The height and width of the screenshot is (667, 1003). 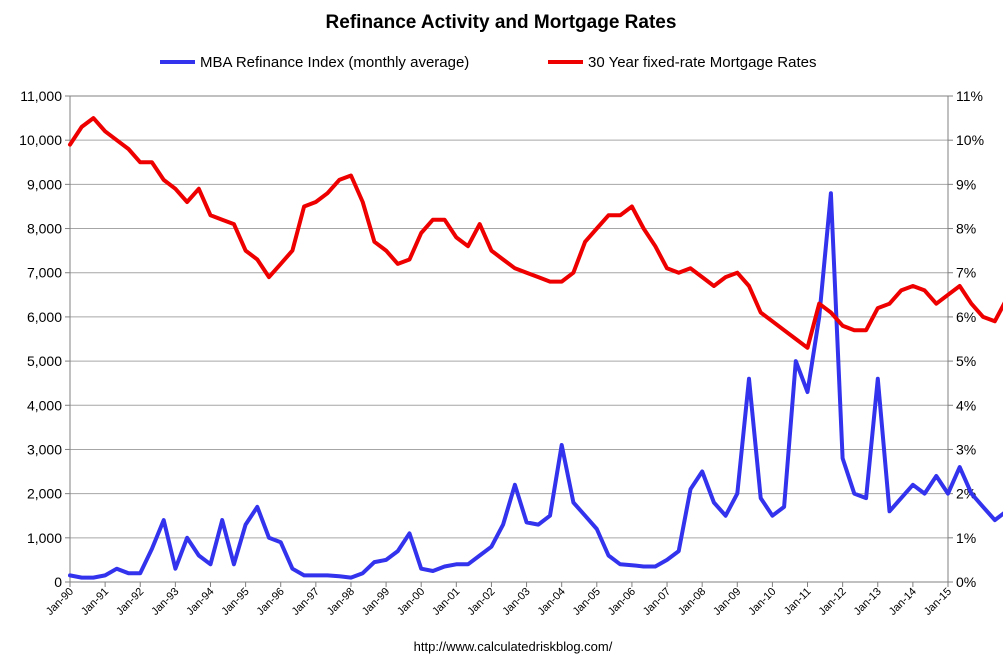 What do you see at coordinates (200, 602) in the screenshot?
I see `x-tick-label: Jan-94` at bounding box center [200, 602].